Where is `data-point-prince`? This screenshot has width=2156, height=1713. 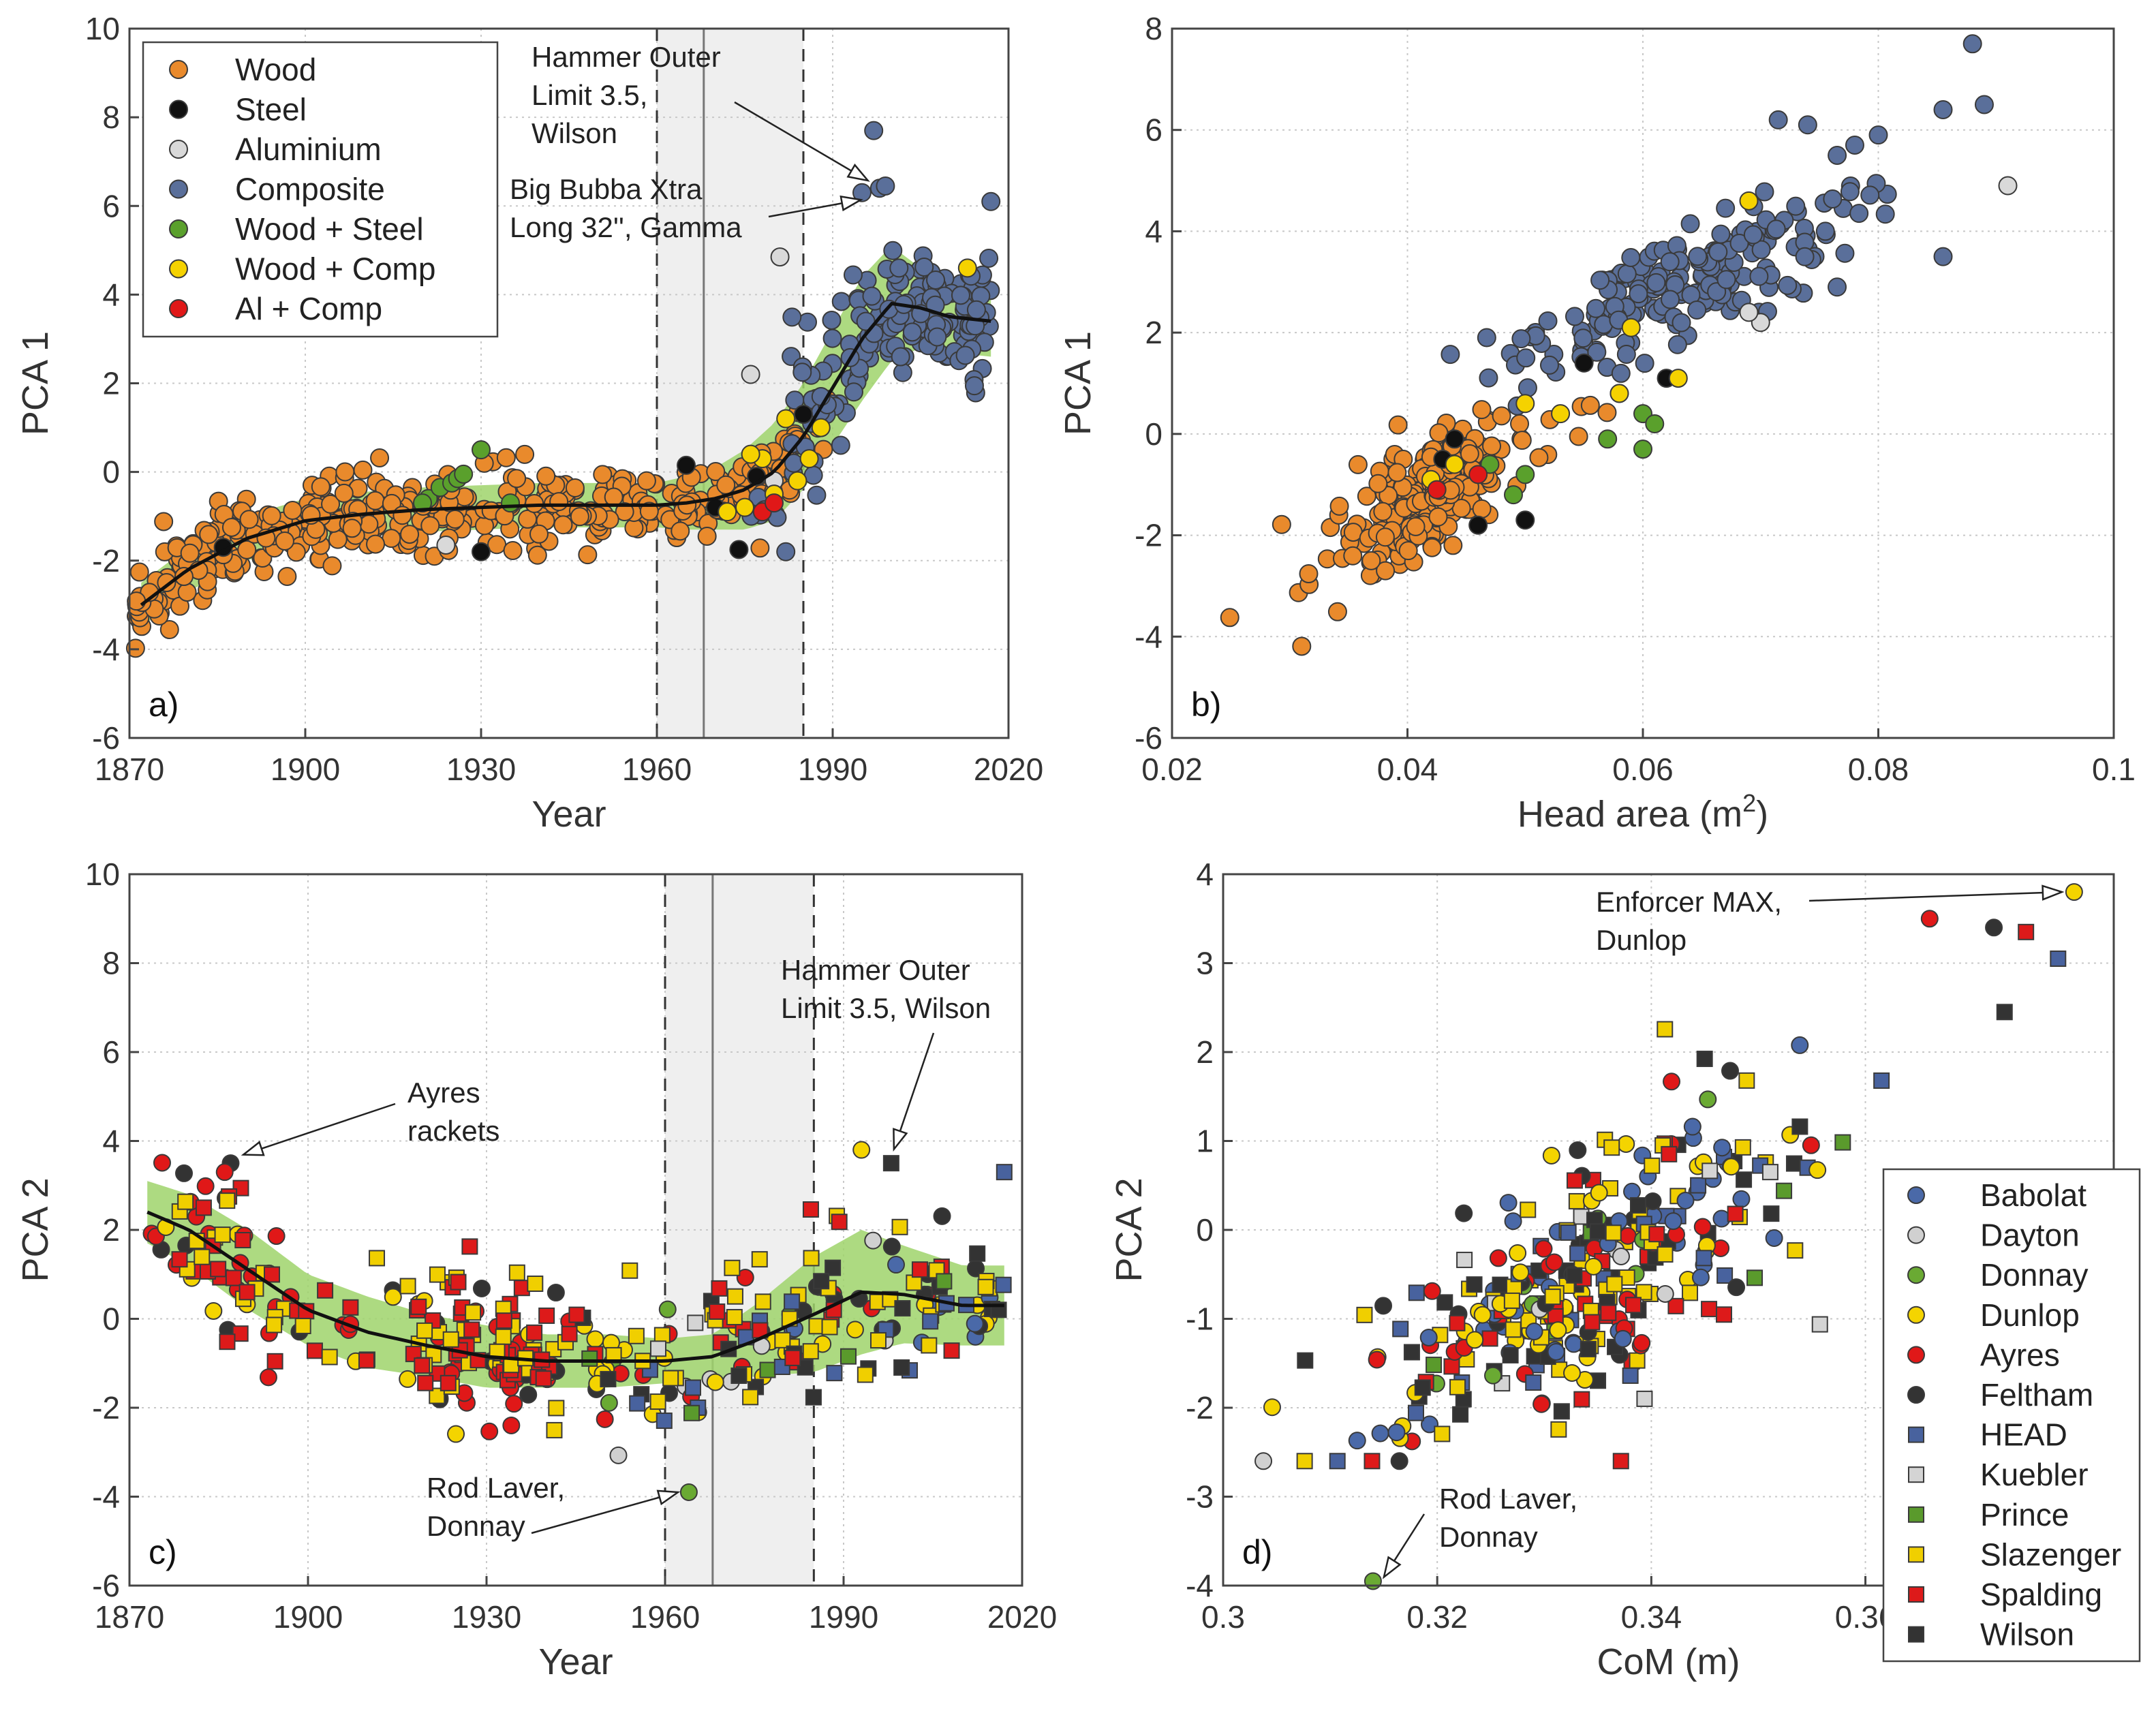
data-point-prince is located at coordinates (944, 1281).